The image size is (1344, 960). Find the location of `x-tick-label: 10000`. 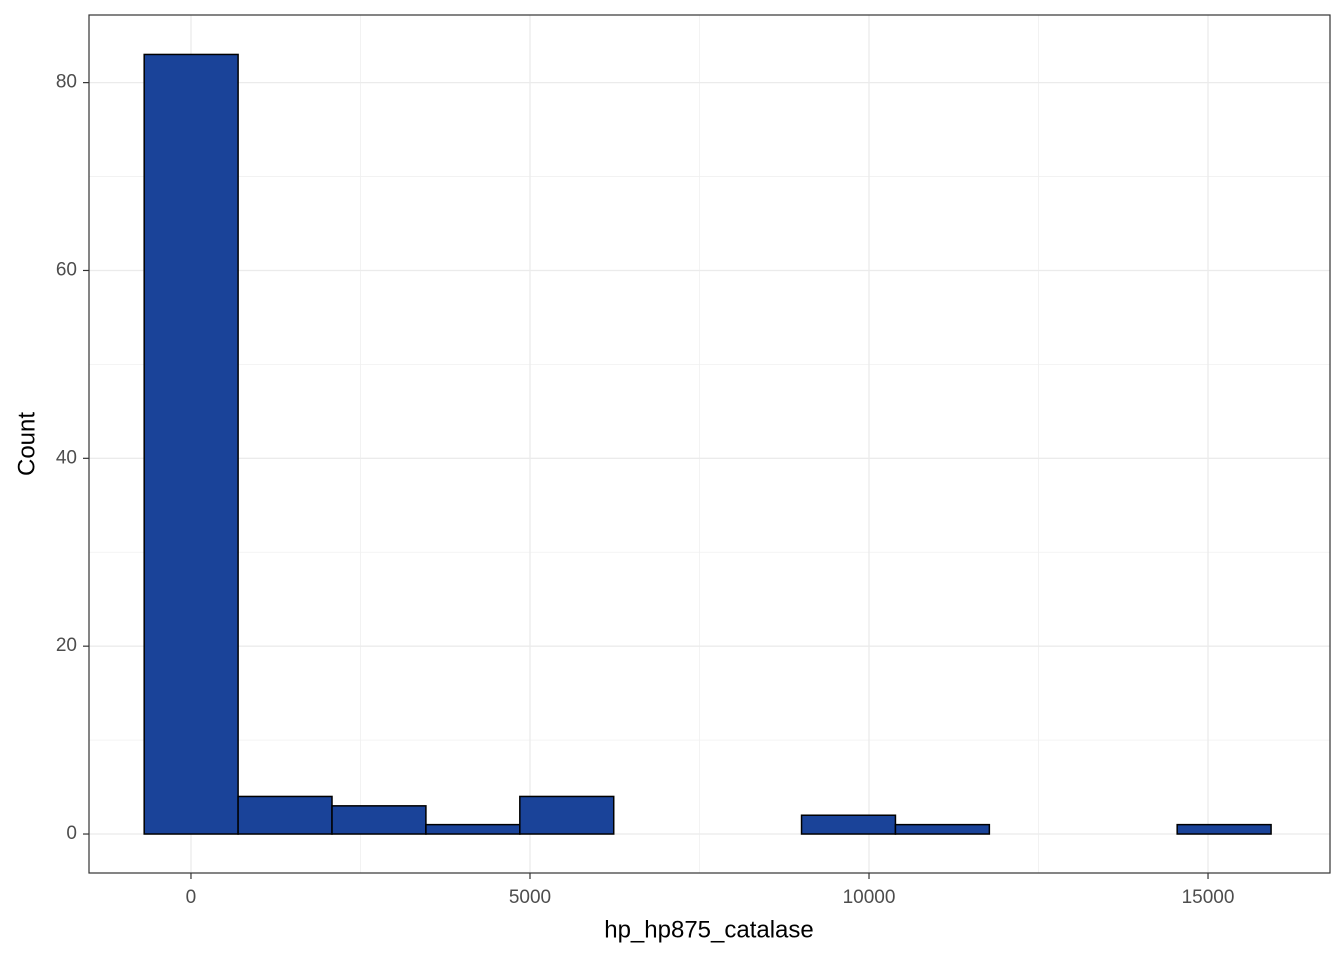

x-tick-label: 10000 is located at coordinates (869, 897).